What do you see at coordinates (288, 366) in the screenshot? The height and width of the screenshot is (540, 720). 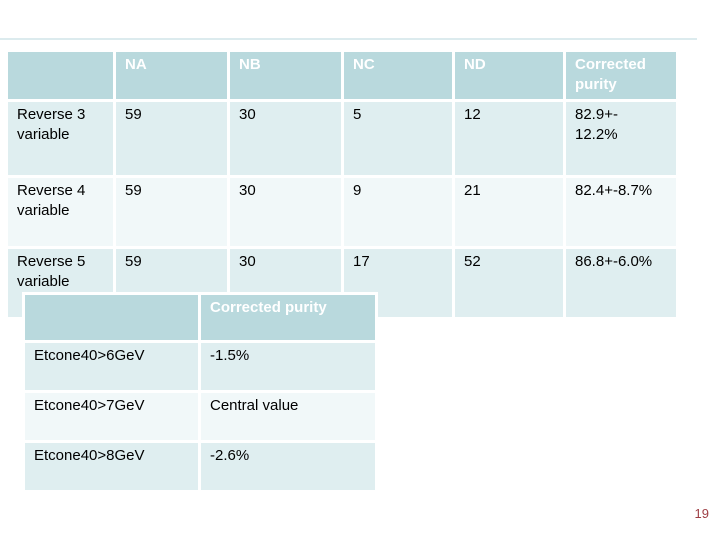 I see `corrections-cell: -1.5%` at bounding box center [288, 366].